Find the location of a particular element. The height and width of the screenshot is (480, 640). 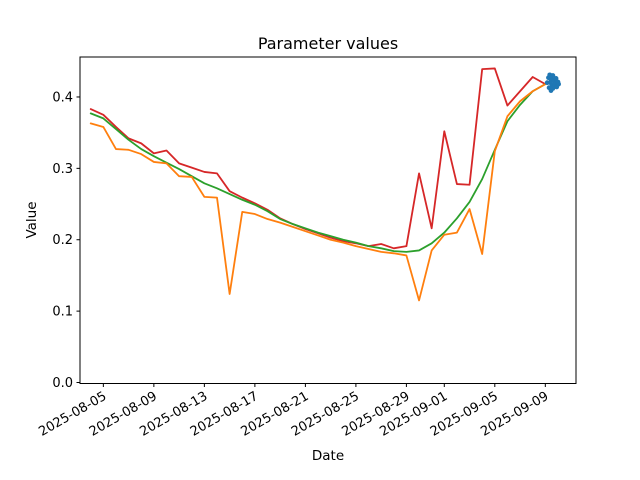

y-tick-label: 0.1 is located at coordinates (62, 312).